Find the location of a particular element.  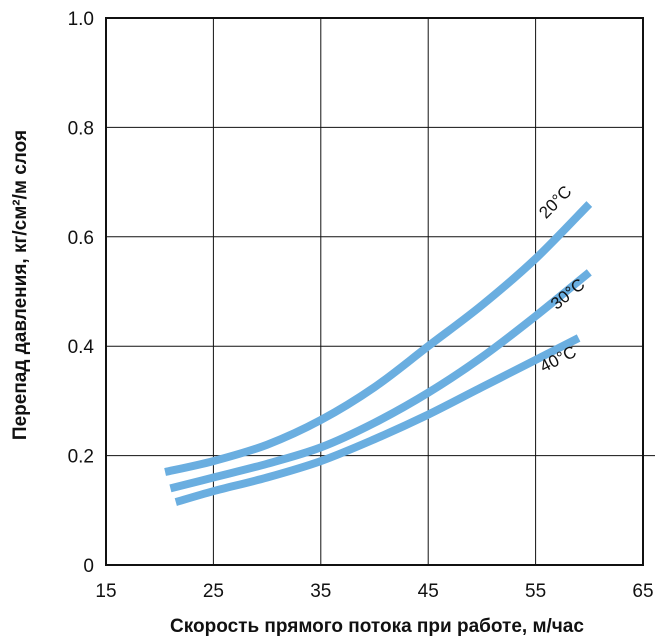

y-axis-title: Перепад давления, кг/см²/м слоя is located at coordinates (20, 285).